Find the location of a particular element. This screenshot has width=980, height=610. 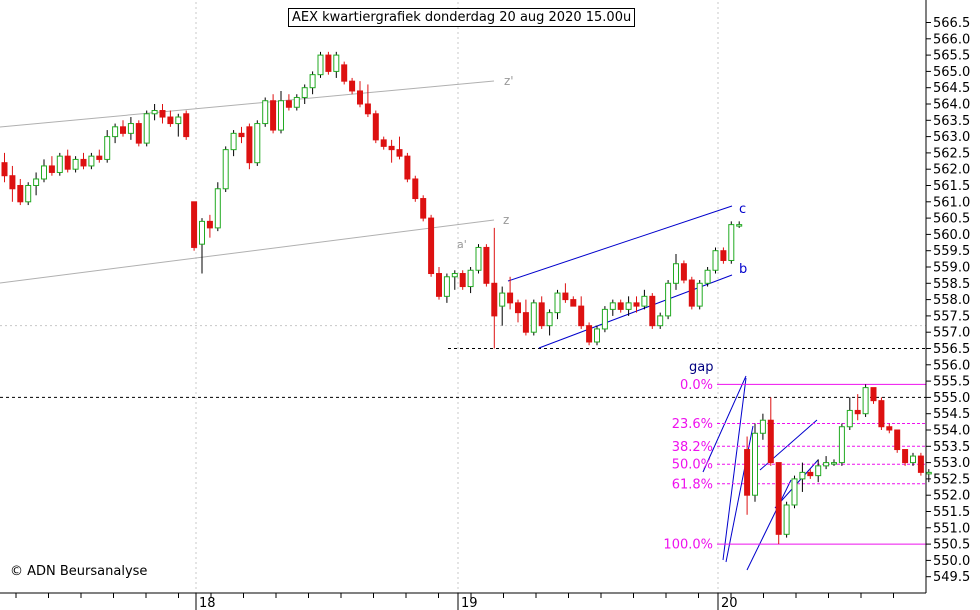

annotation-gap: gap is located at coordinates (701, 367).